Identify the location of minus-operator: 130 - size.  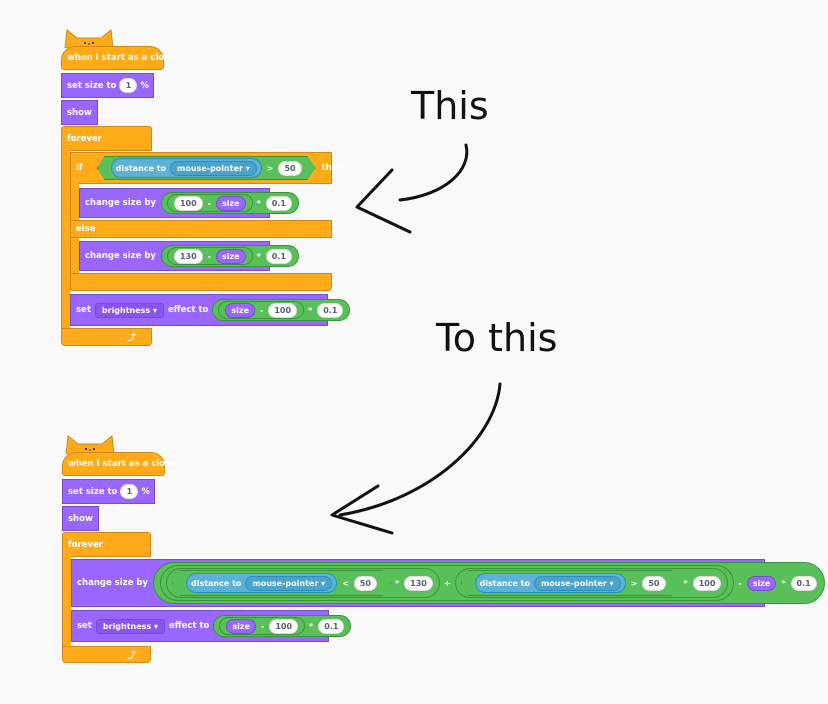
(209, 256).